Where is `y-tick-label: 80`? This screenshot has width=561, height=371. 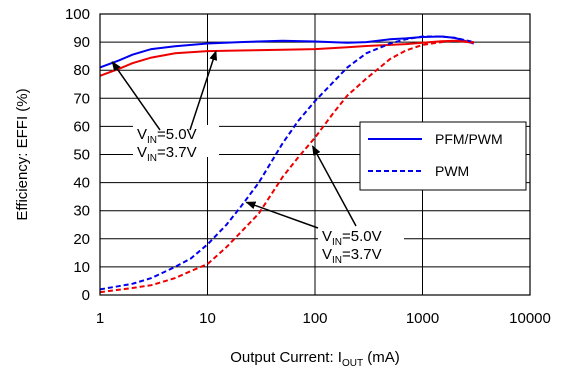 y-tick-label: 80 is located at coordinates (81, 70).